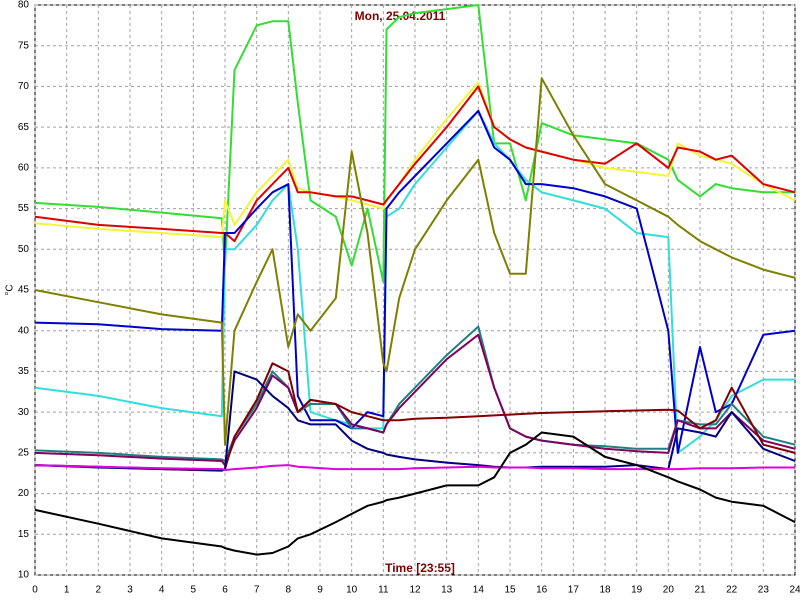  What do you see at coordinates (320, 590) in the screenshot?
I see `x-tick-label: 9` at bounding box center [320, 590].